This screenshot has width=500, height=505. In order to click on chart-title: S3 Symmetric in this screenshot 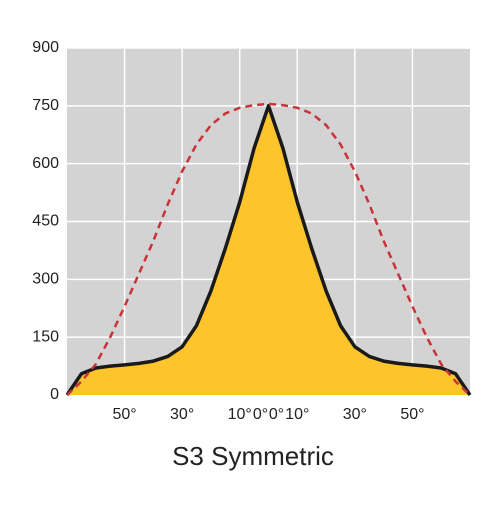, I will do `click(253, 456)`.